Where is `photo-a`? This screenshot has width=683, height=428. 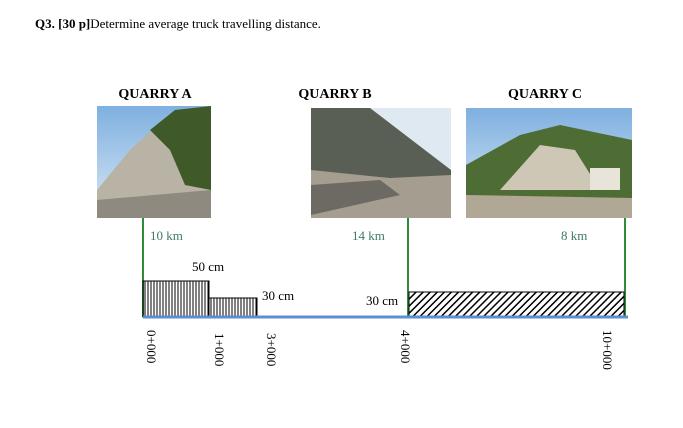 photo-a is located at coordinates (154, 162).